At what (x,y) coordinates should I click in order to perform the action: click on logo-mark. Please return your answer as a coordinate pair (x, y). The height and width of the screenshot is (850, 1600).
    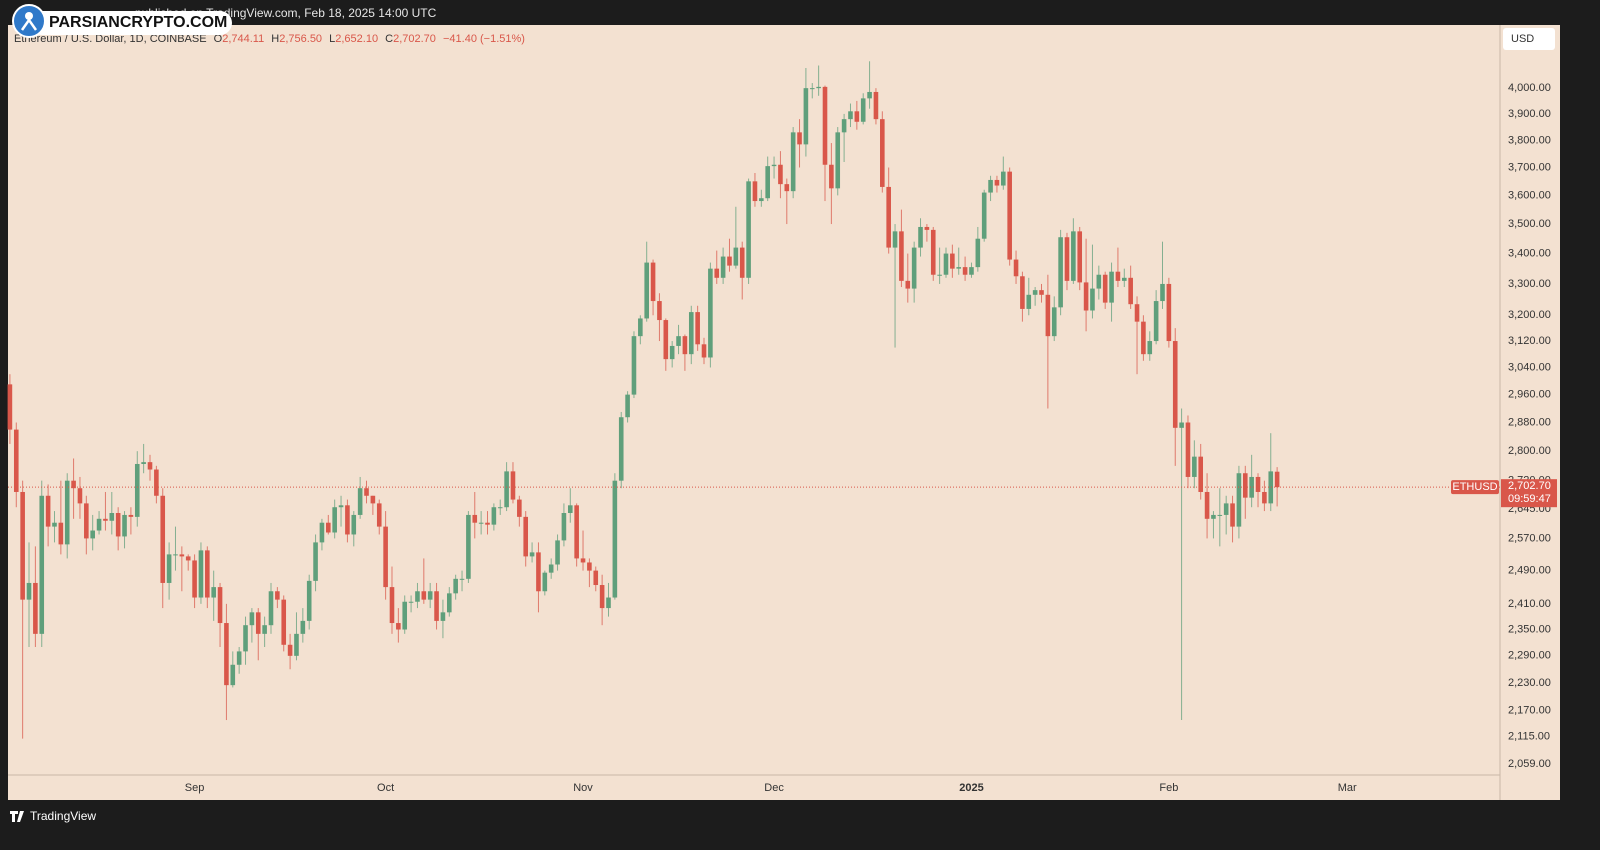
    Looking at the image, I should click on (29, 24).